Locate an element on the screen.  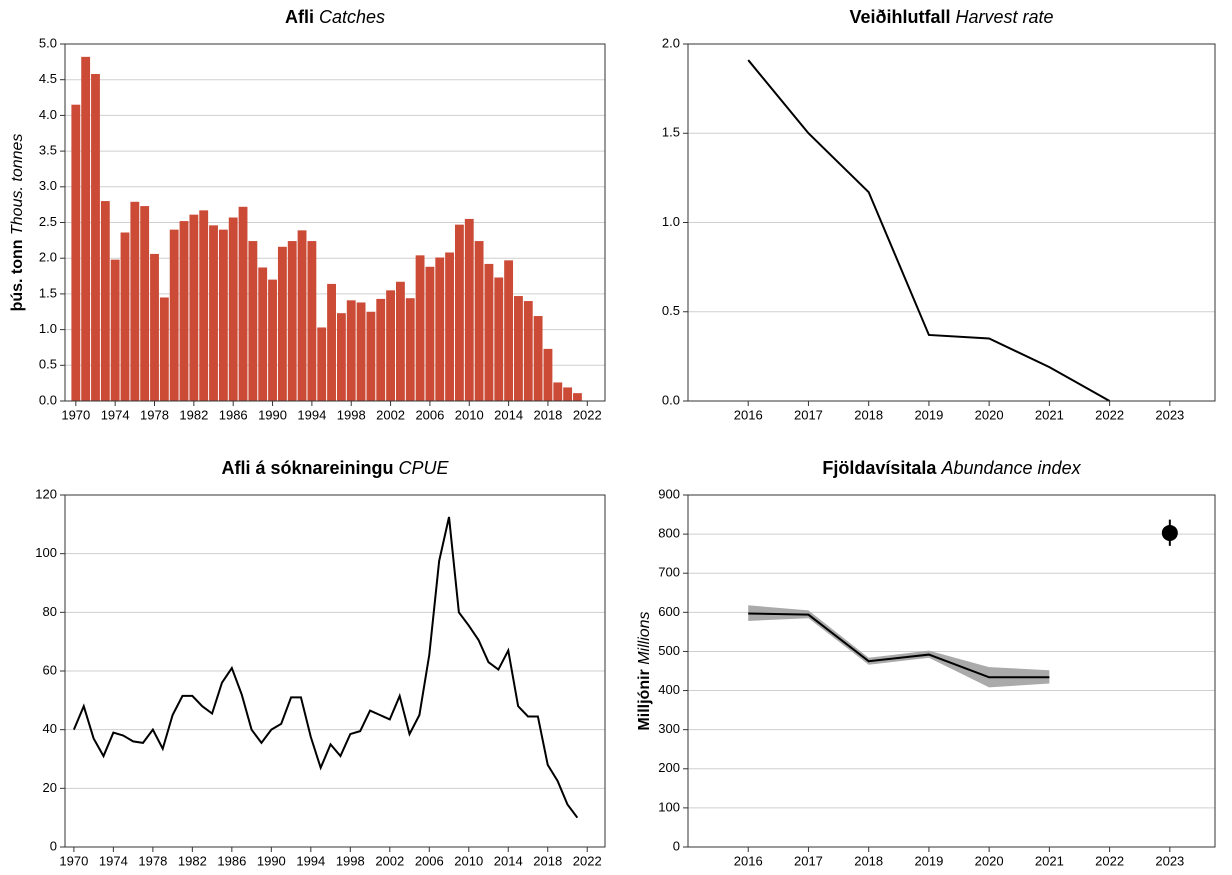
y-axis-label: þús. tonn Thous. tonnes is located at coordinates (17, 223).